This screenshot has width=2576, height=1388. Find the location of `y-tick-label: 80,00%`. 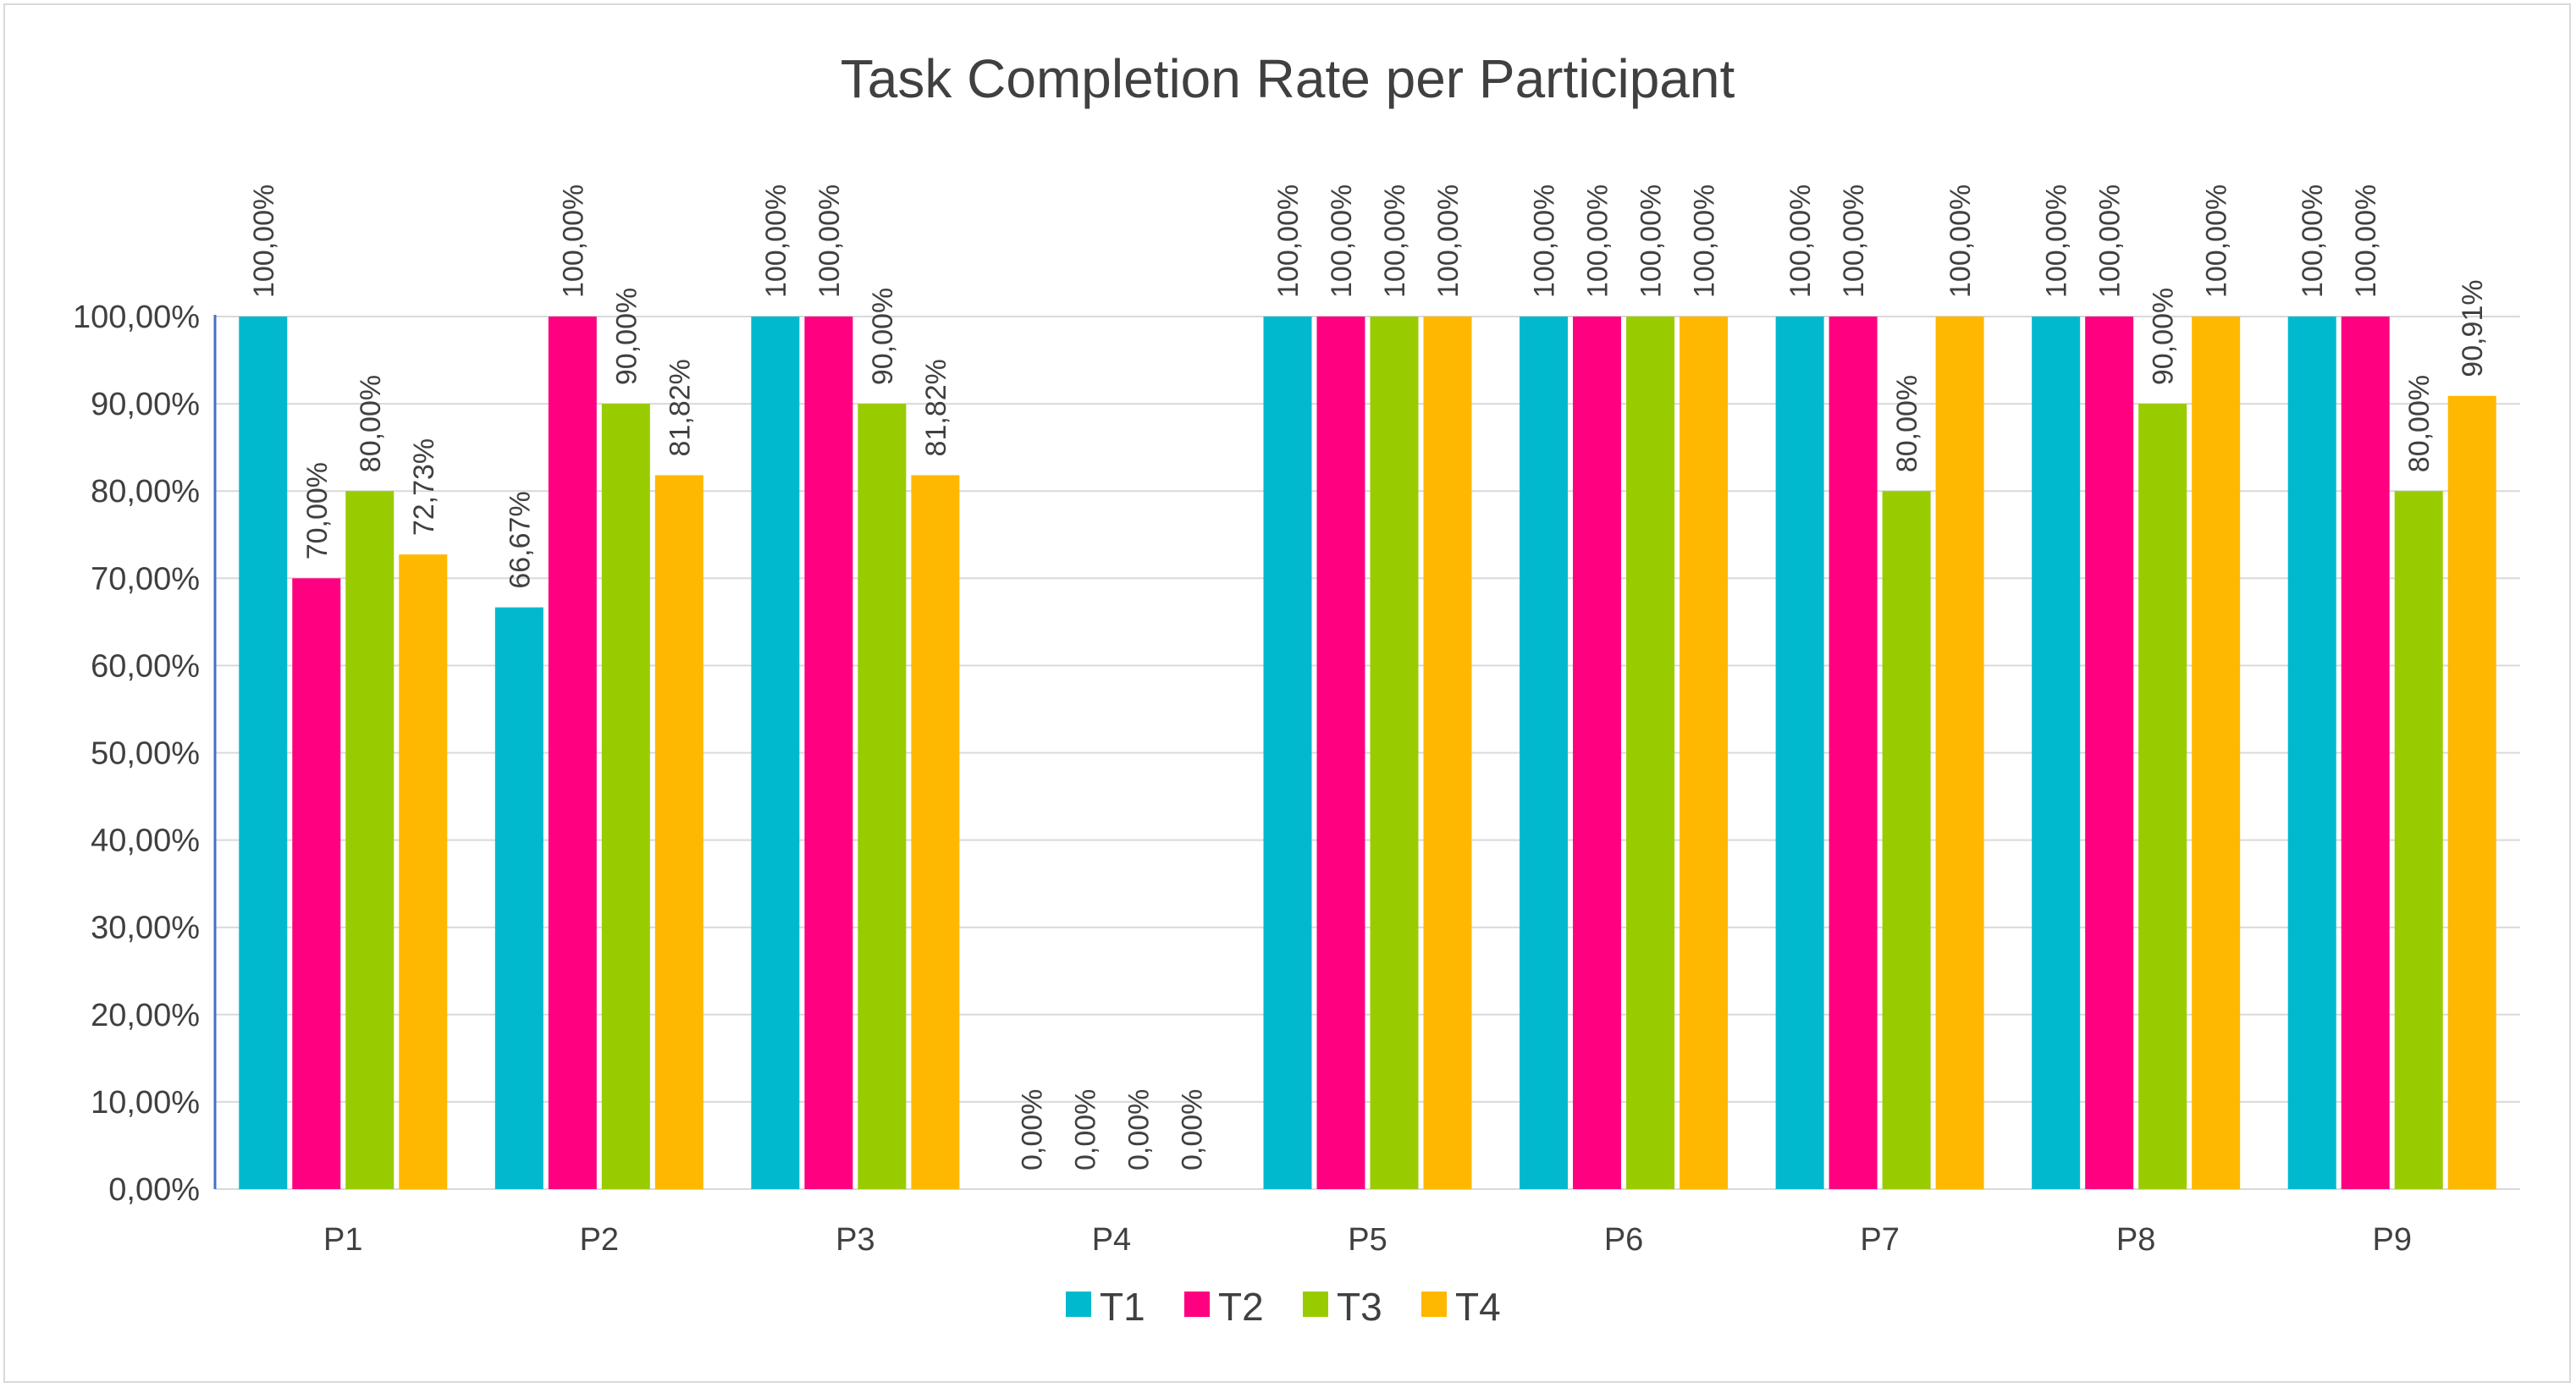

y-tick-label: 80,00% is located at coordinates (146, 491).